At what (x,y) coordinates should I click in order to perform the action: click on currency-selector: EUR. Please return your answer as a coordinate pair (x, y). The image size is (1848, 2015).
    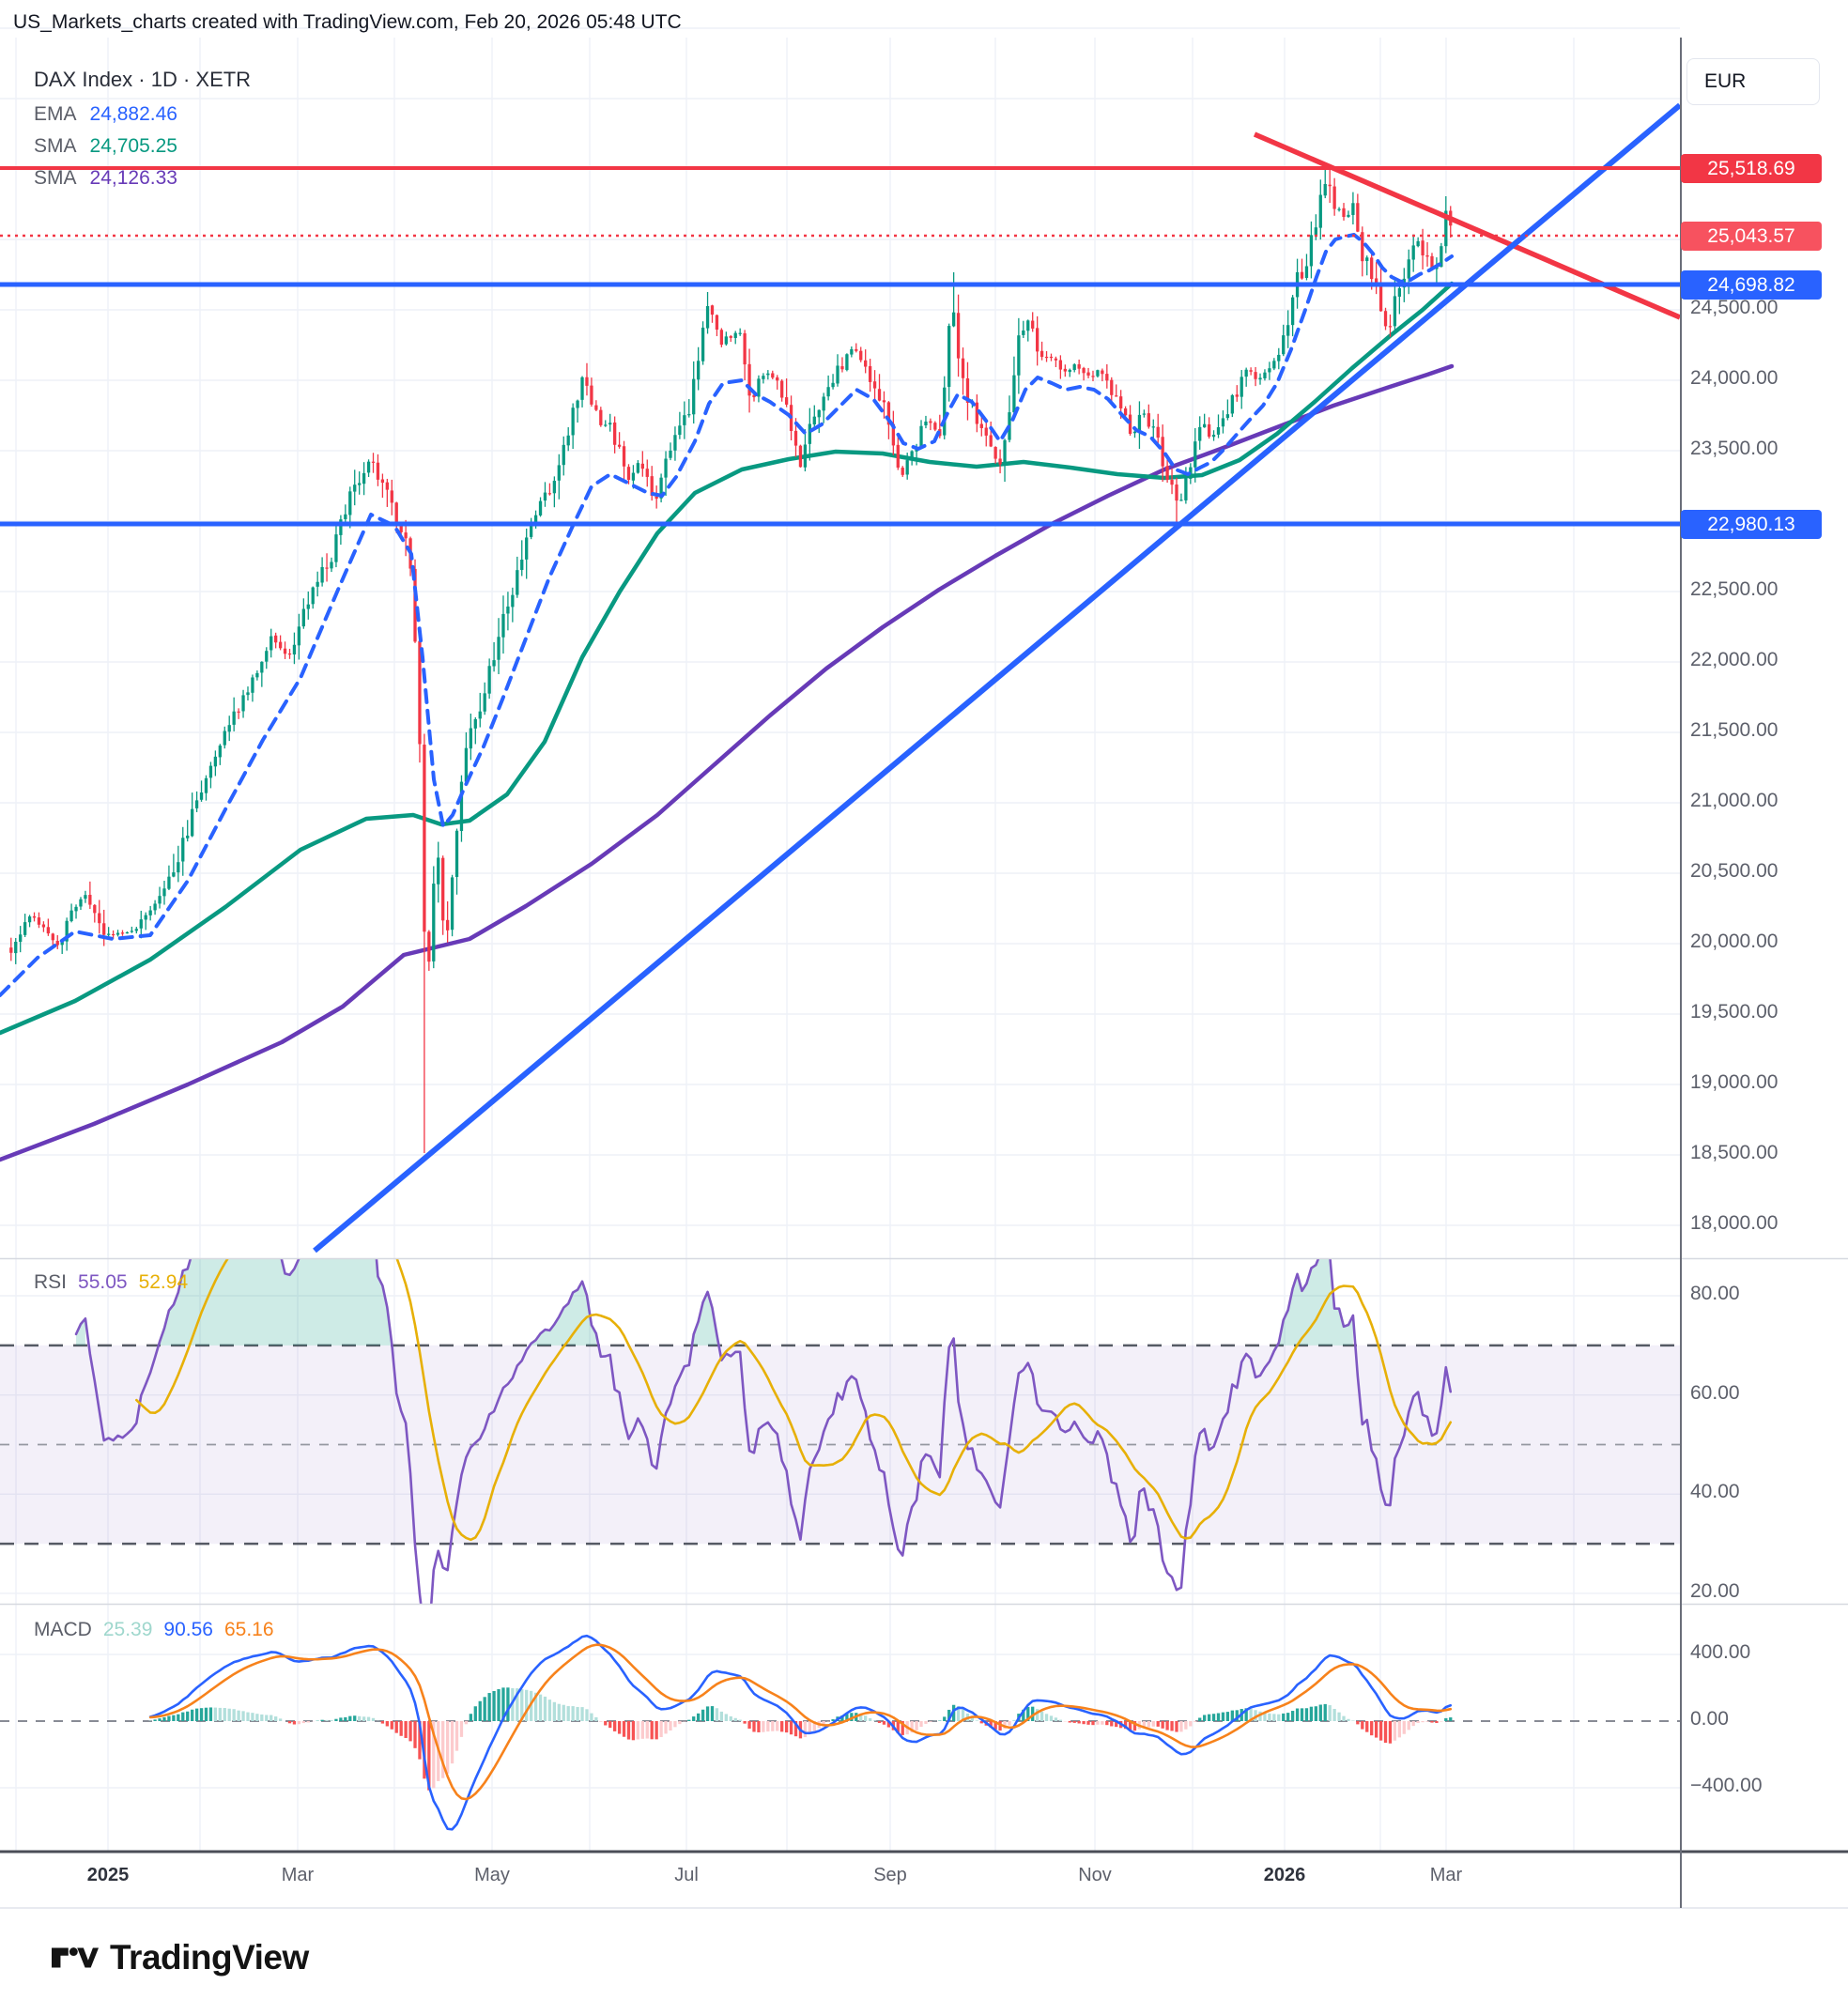
    Looking at the image, I should click on (1753, 81).